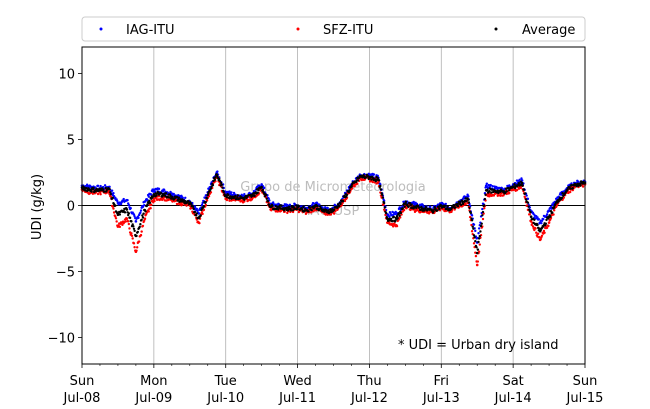 The image size is (650, 409). What do you see at coordinates (82, 381) in the screenshot?
I see `x-tick-day-label: Sun` at bounding box center [82, 381].